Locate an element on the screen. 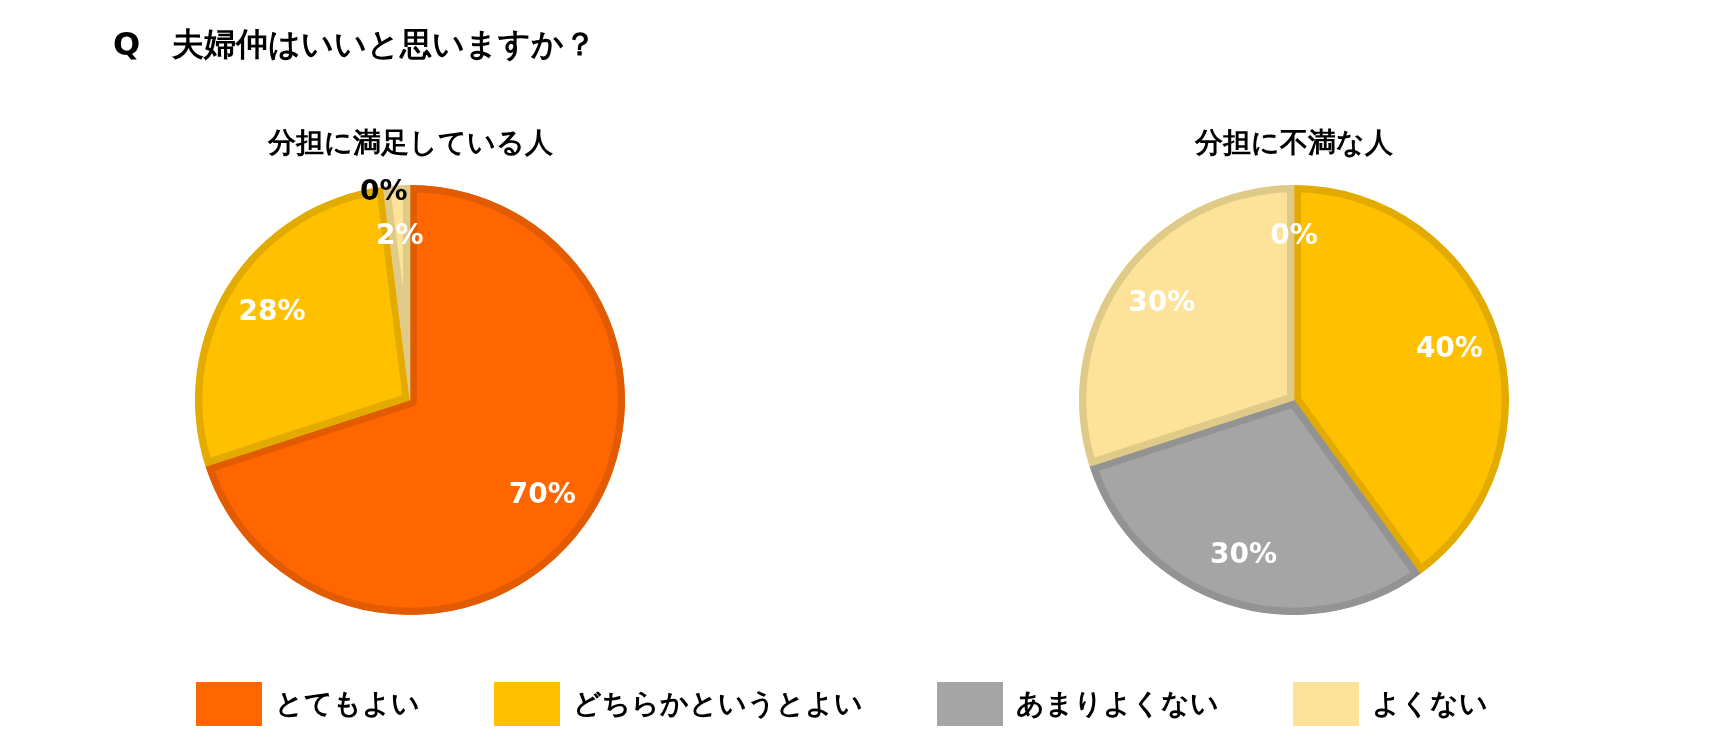 Image resolution: width=1724 pixels, height=751 pixels. data-label: 70% is located at coordinates (542, 494).